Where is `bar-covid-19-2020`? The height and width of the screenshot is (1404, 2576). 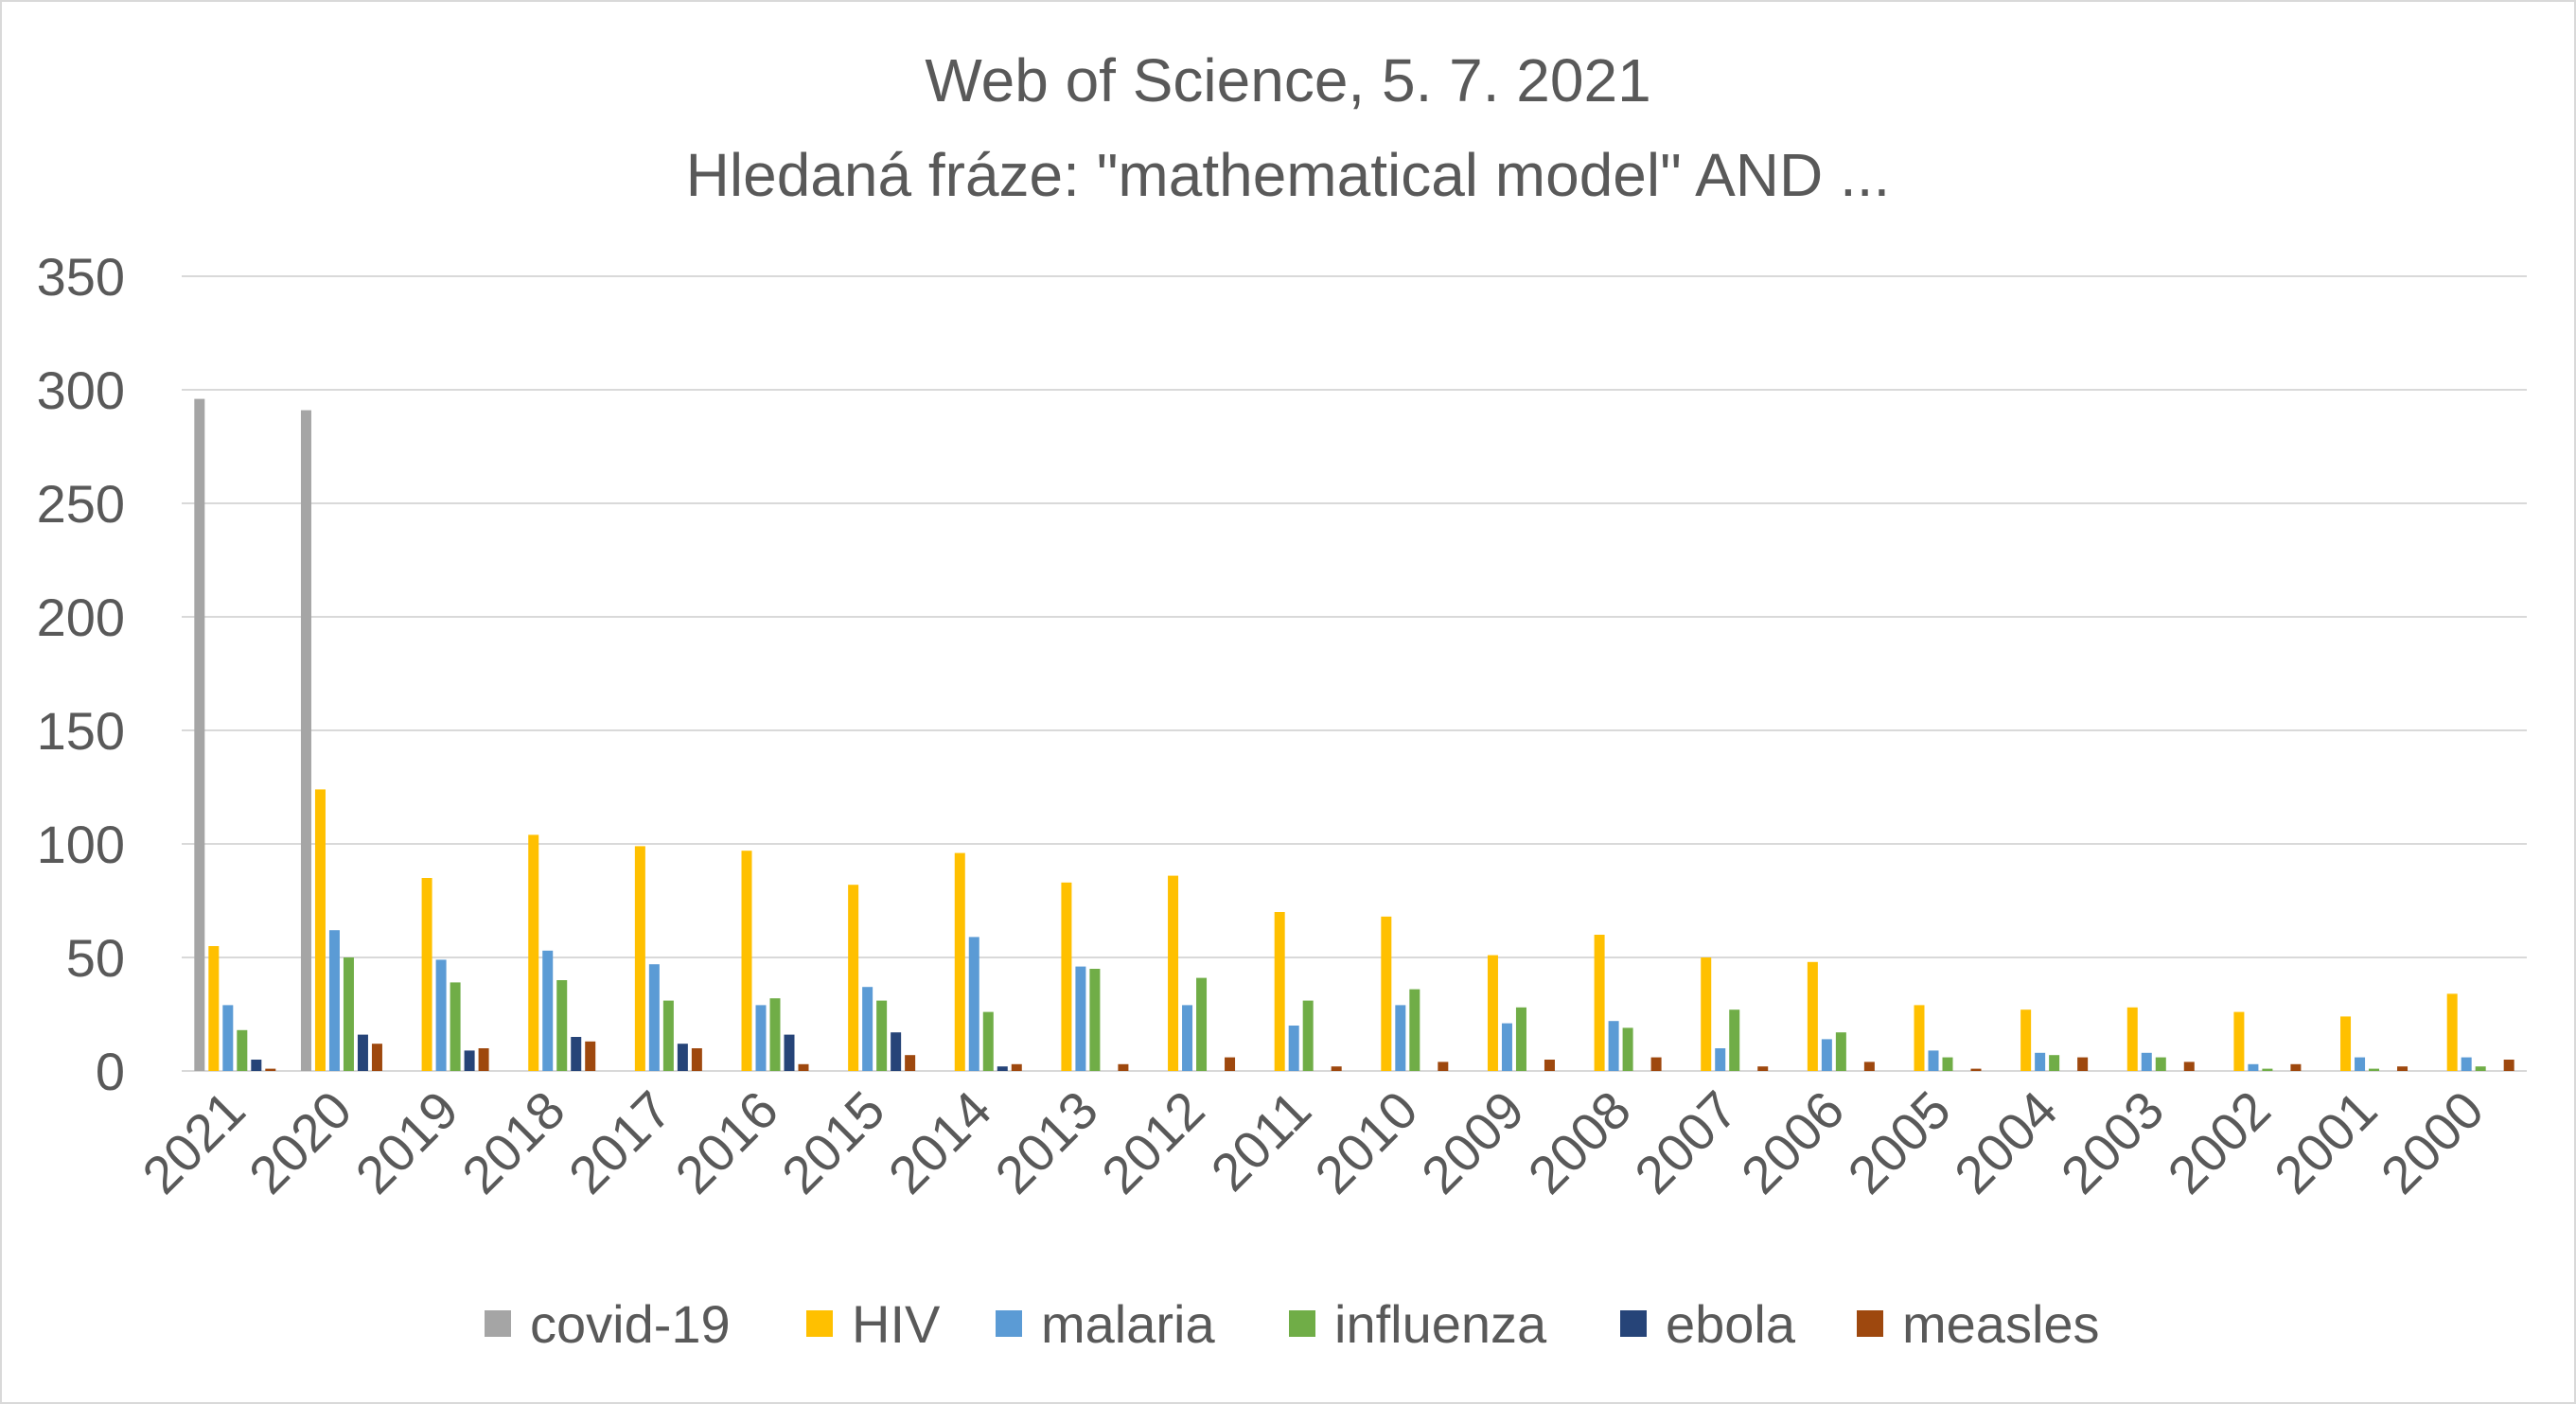
bar-covid-19-2020 is located at coordinates (305, 741).